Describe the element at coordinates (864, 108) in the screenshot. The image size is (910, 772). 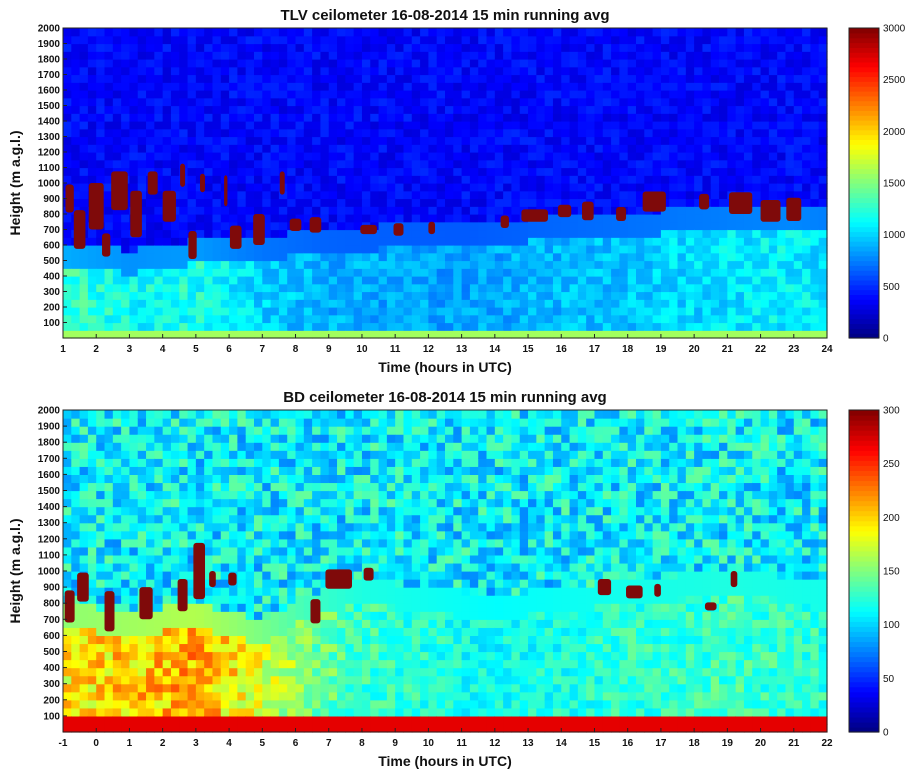
I see `colorbar-segment` at that location.